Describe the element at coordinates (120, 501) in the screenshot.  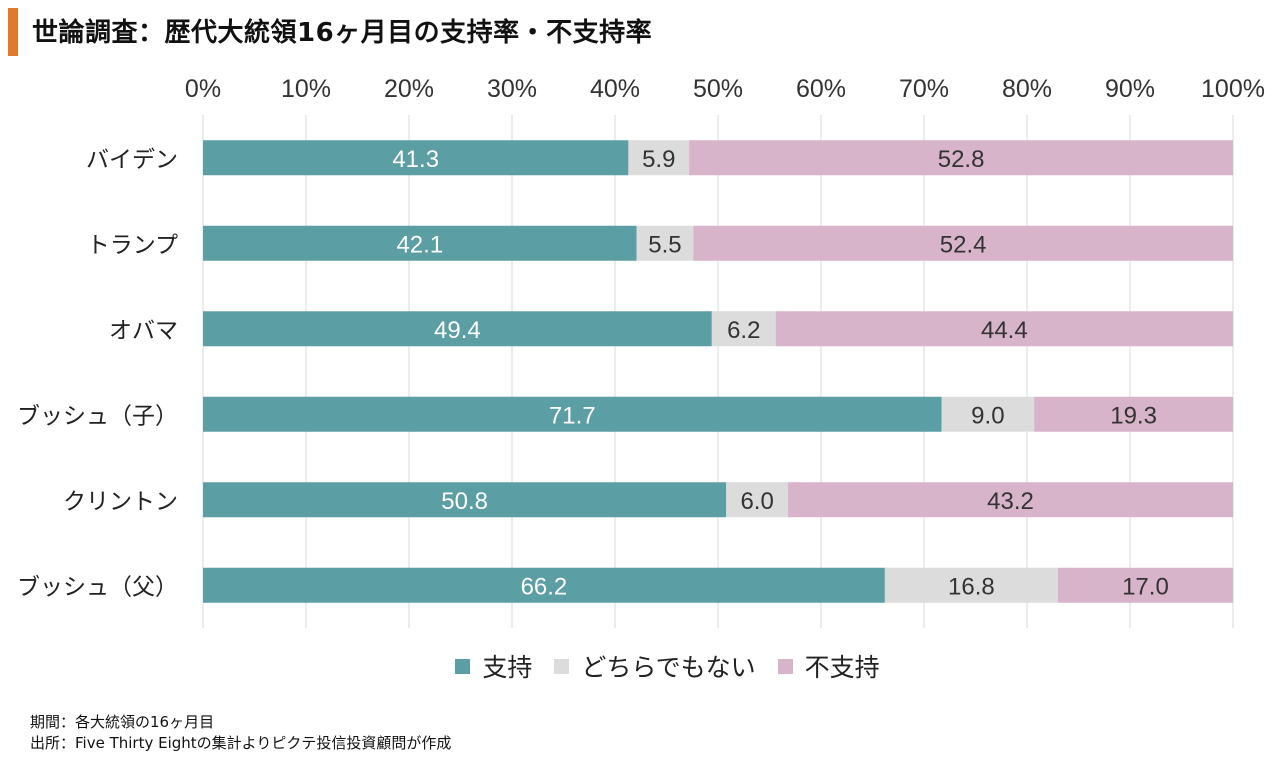
I see `category-label: クリントン` at that location.